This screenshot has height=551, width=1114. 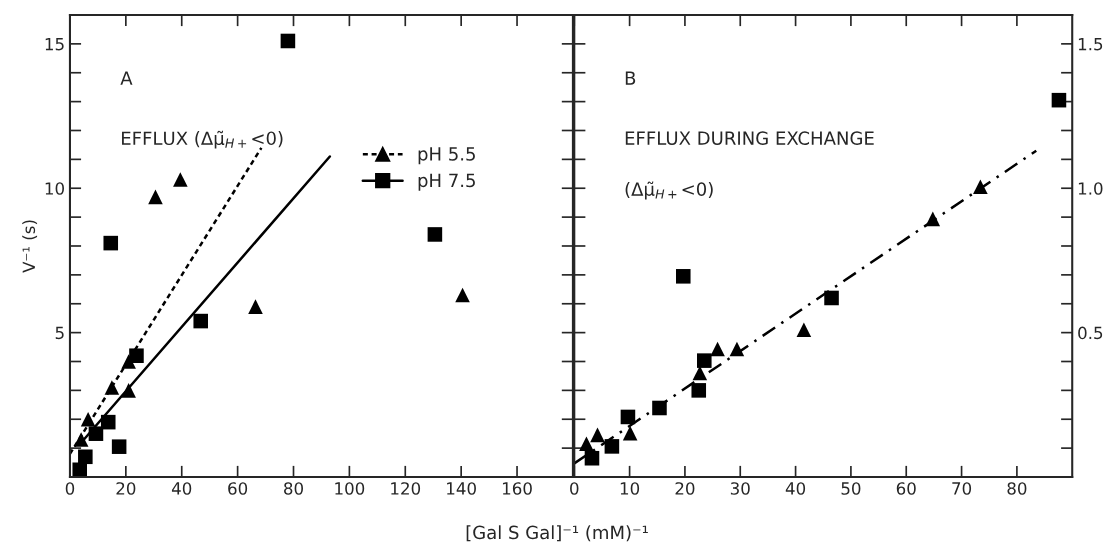 I want to click on x-tick-label: 160, so click(x=517, y=488).